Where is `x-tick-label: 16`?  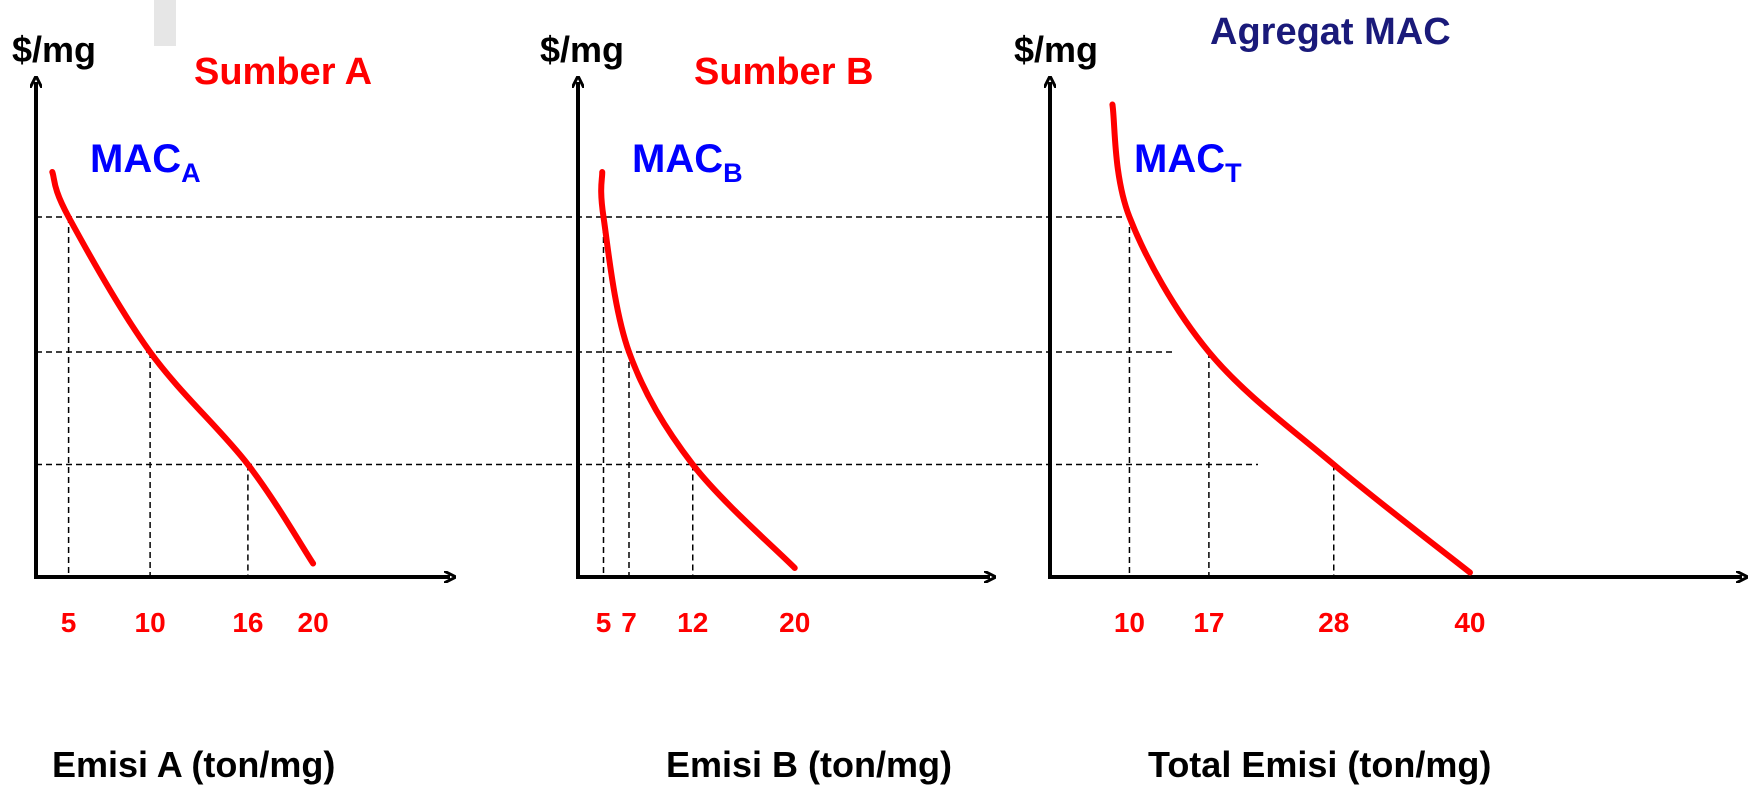 x-tick-label: 16 is located at coordinates (247, 622).